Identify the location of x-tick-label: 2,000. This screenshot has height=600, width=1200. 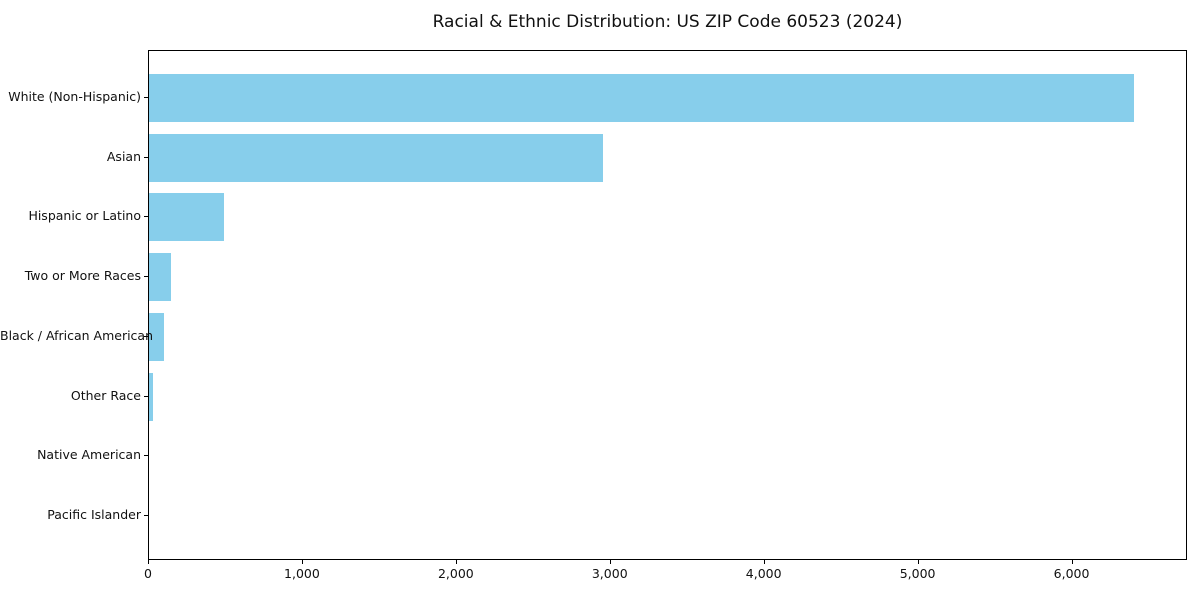
(455, 573).